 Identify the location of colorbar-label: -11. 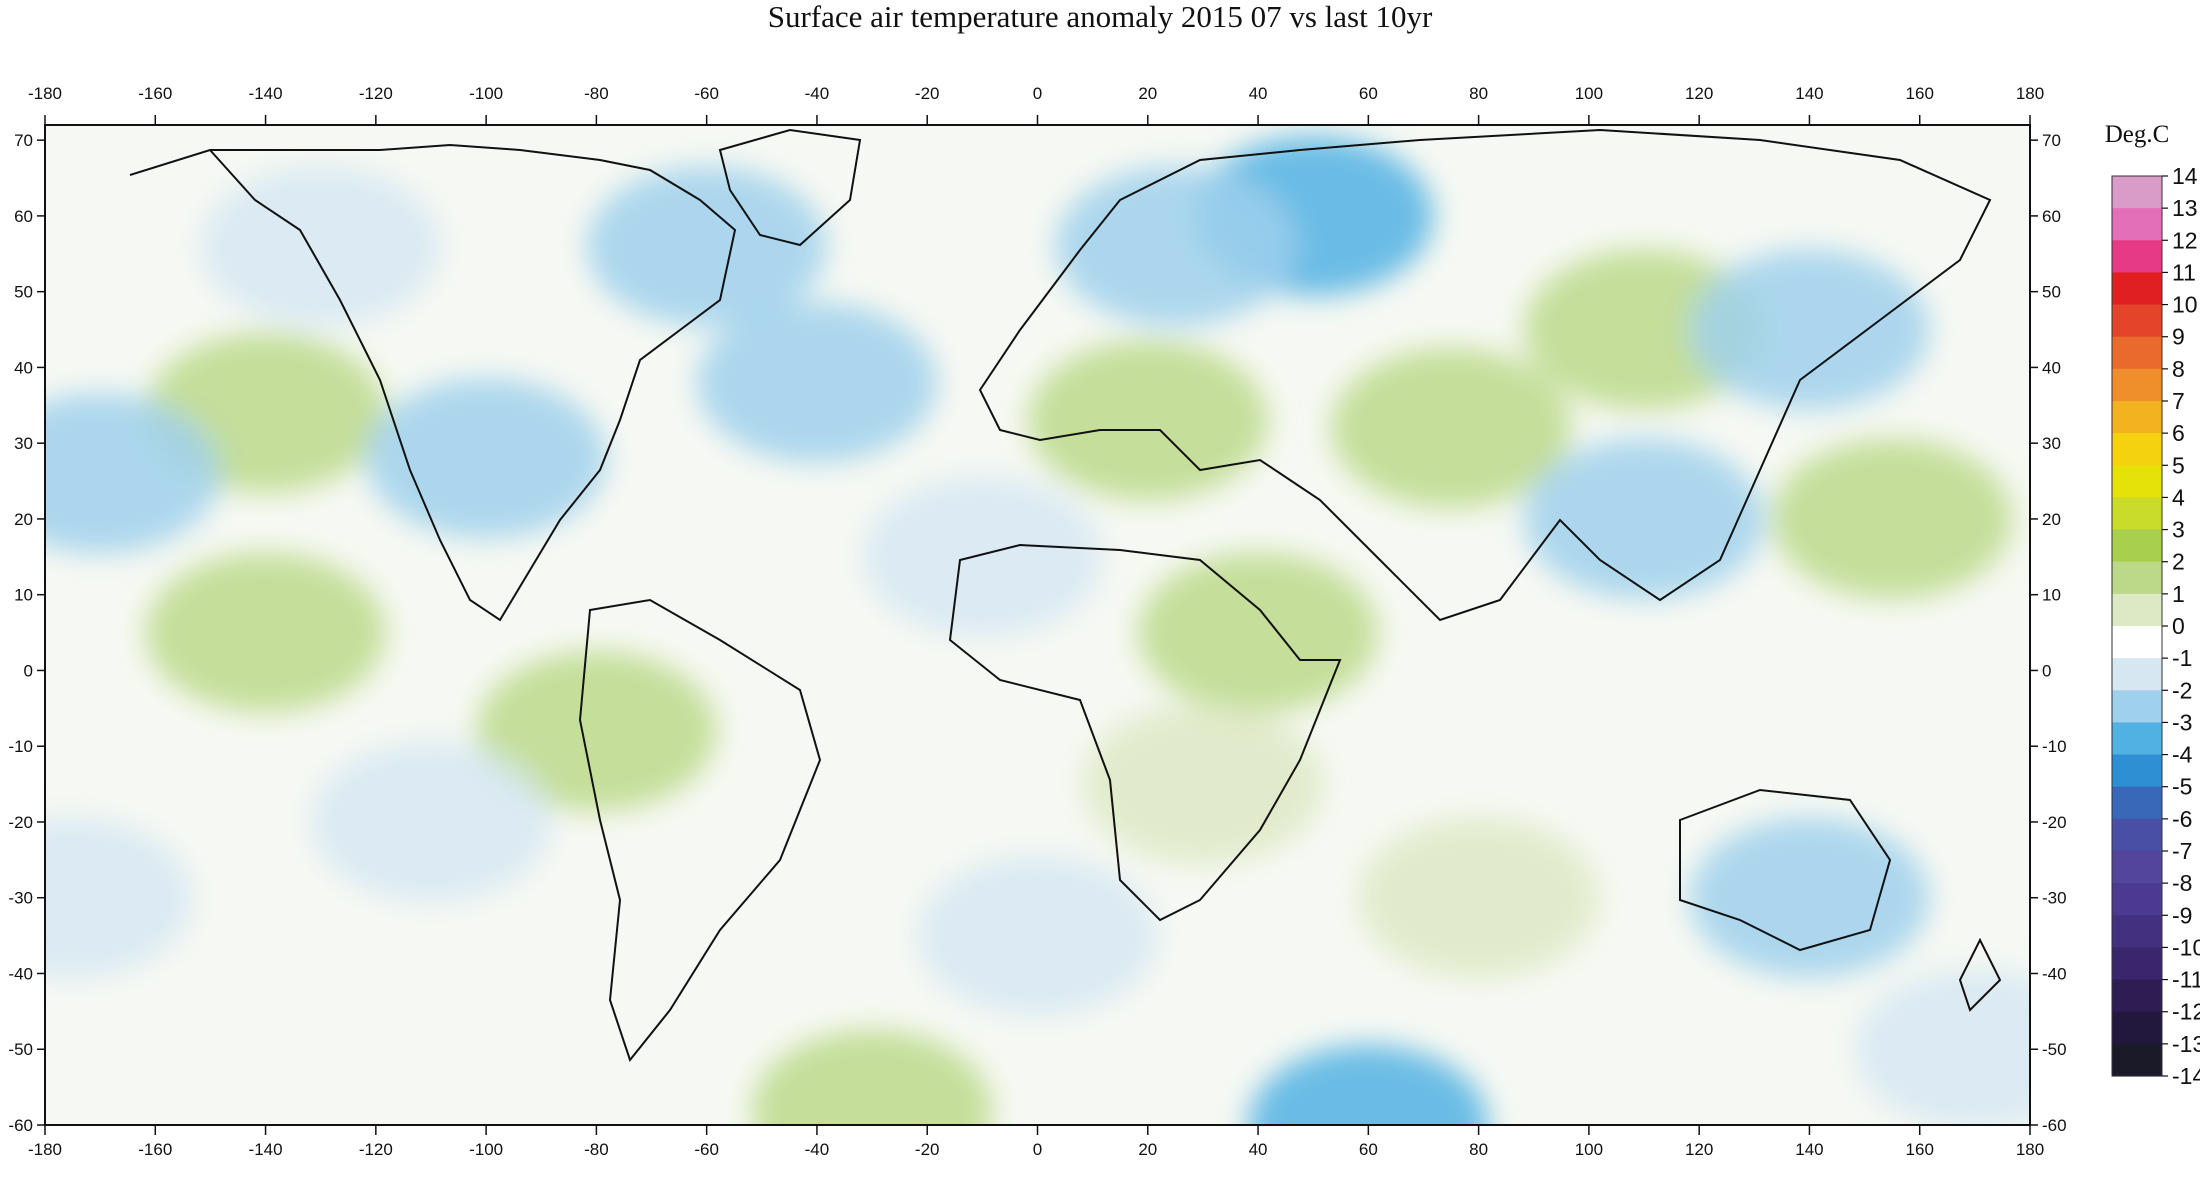
(2186, 980).